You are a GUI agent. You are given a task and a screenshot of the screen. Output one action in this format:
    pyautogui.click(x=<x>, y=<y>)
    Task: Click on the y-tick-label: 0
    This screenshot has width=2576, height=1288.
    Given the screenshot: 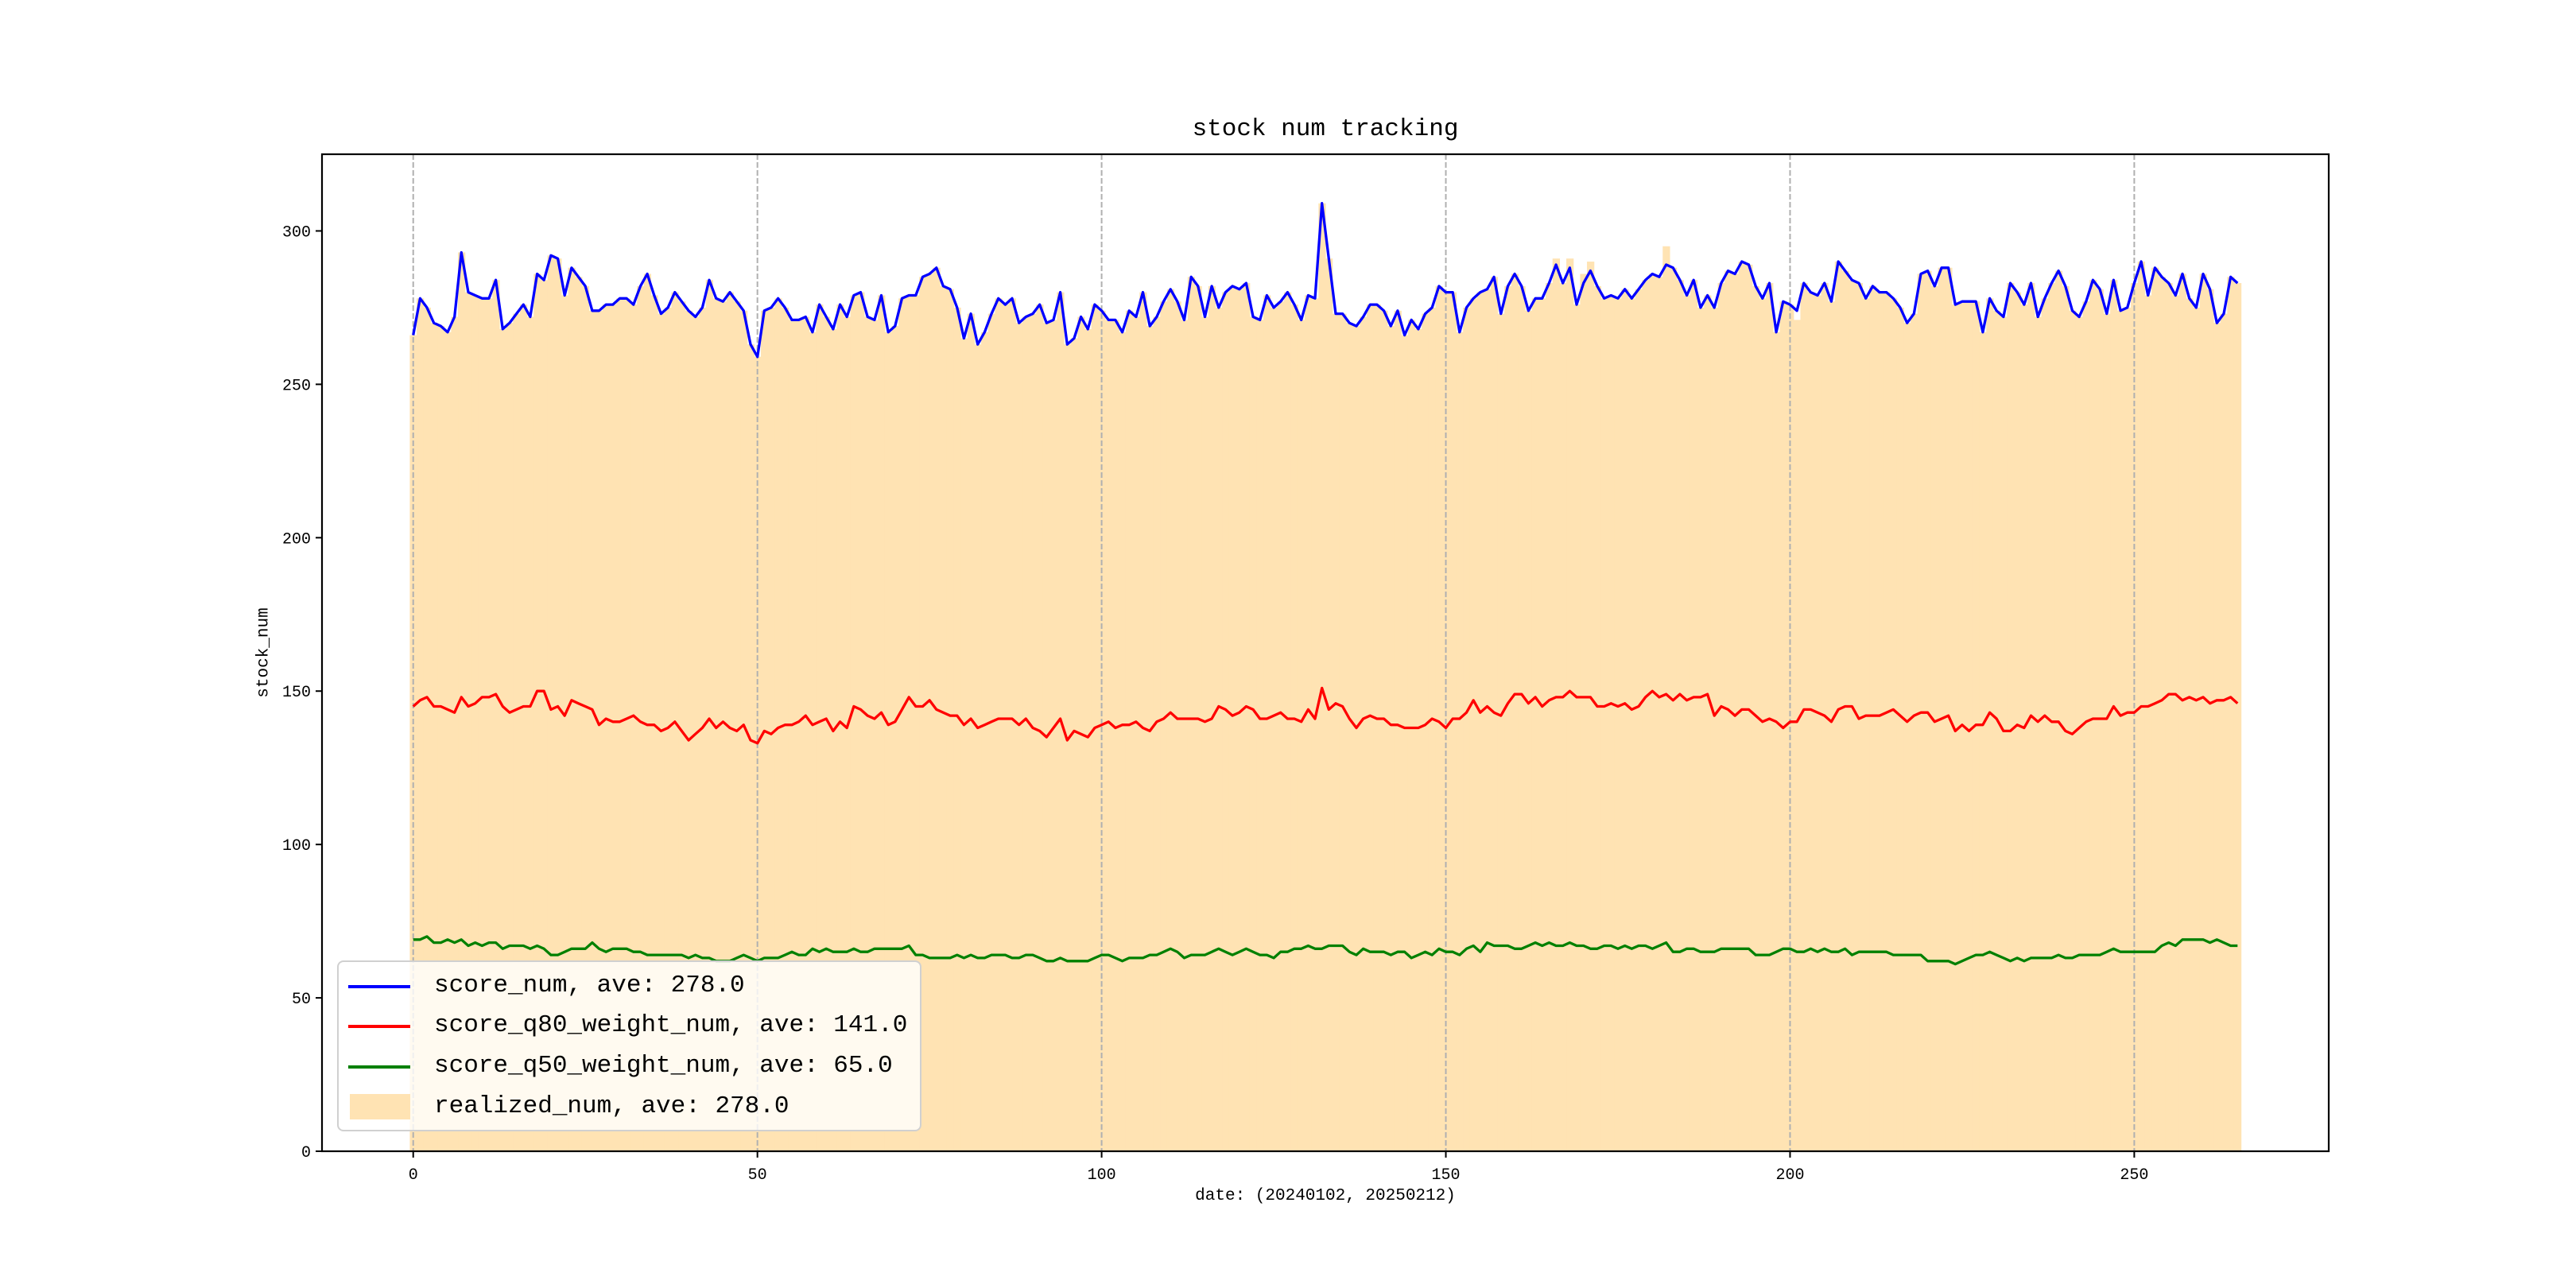 What is the action you would take?
    pyautogui.click(x=306, y=1153)
    